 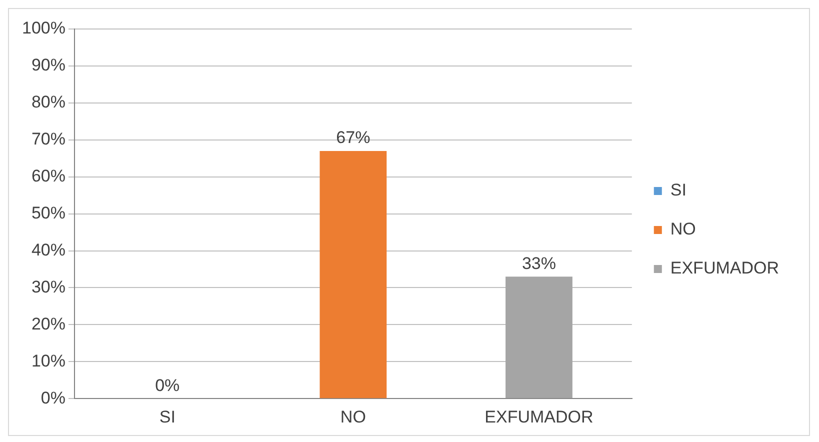 What do you see at coordinates (353, 138) in the screenshot?
I see `data-label: 67%` at bounding box center [353, 138].